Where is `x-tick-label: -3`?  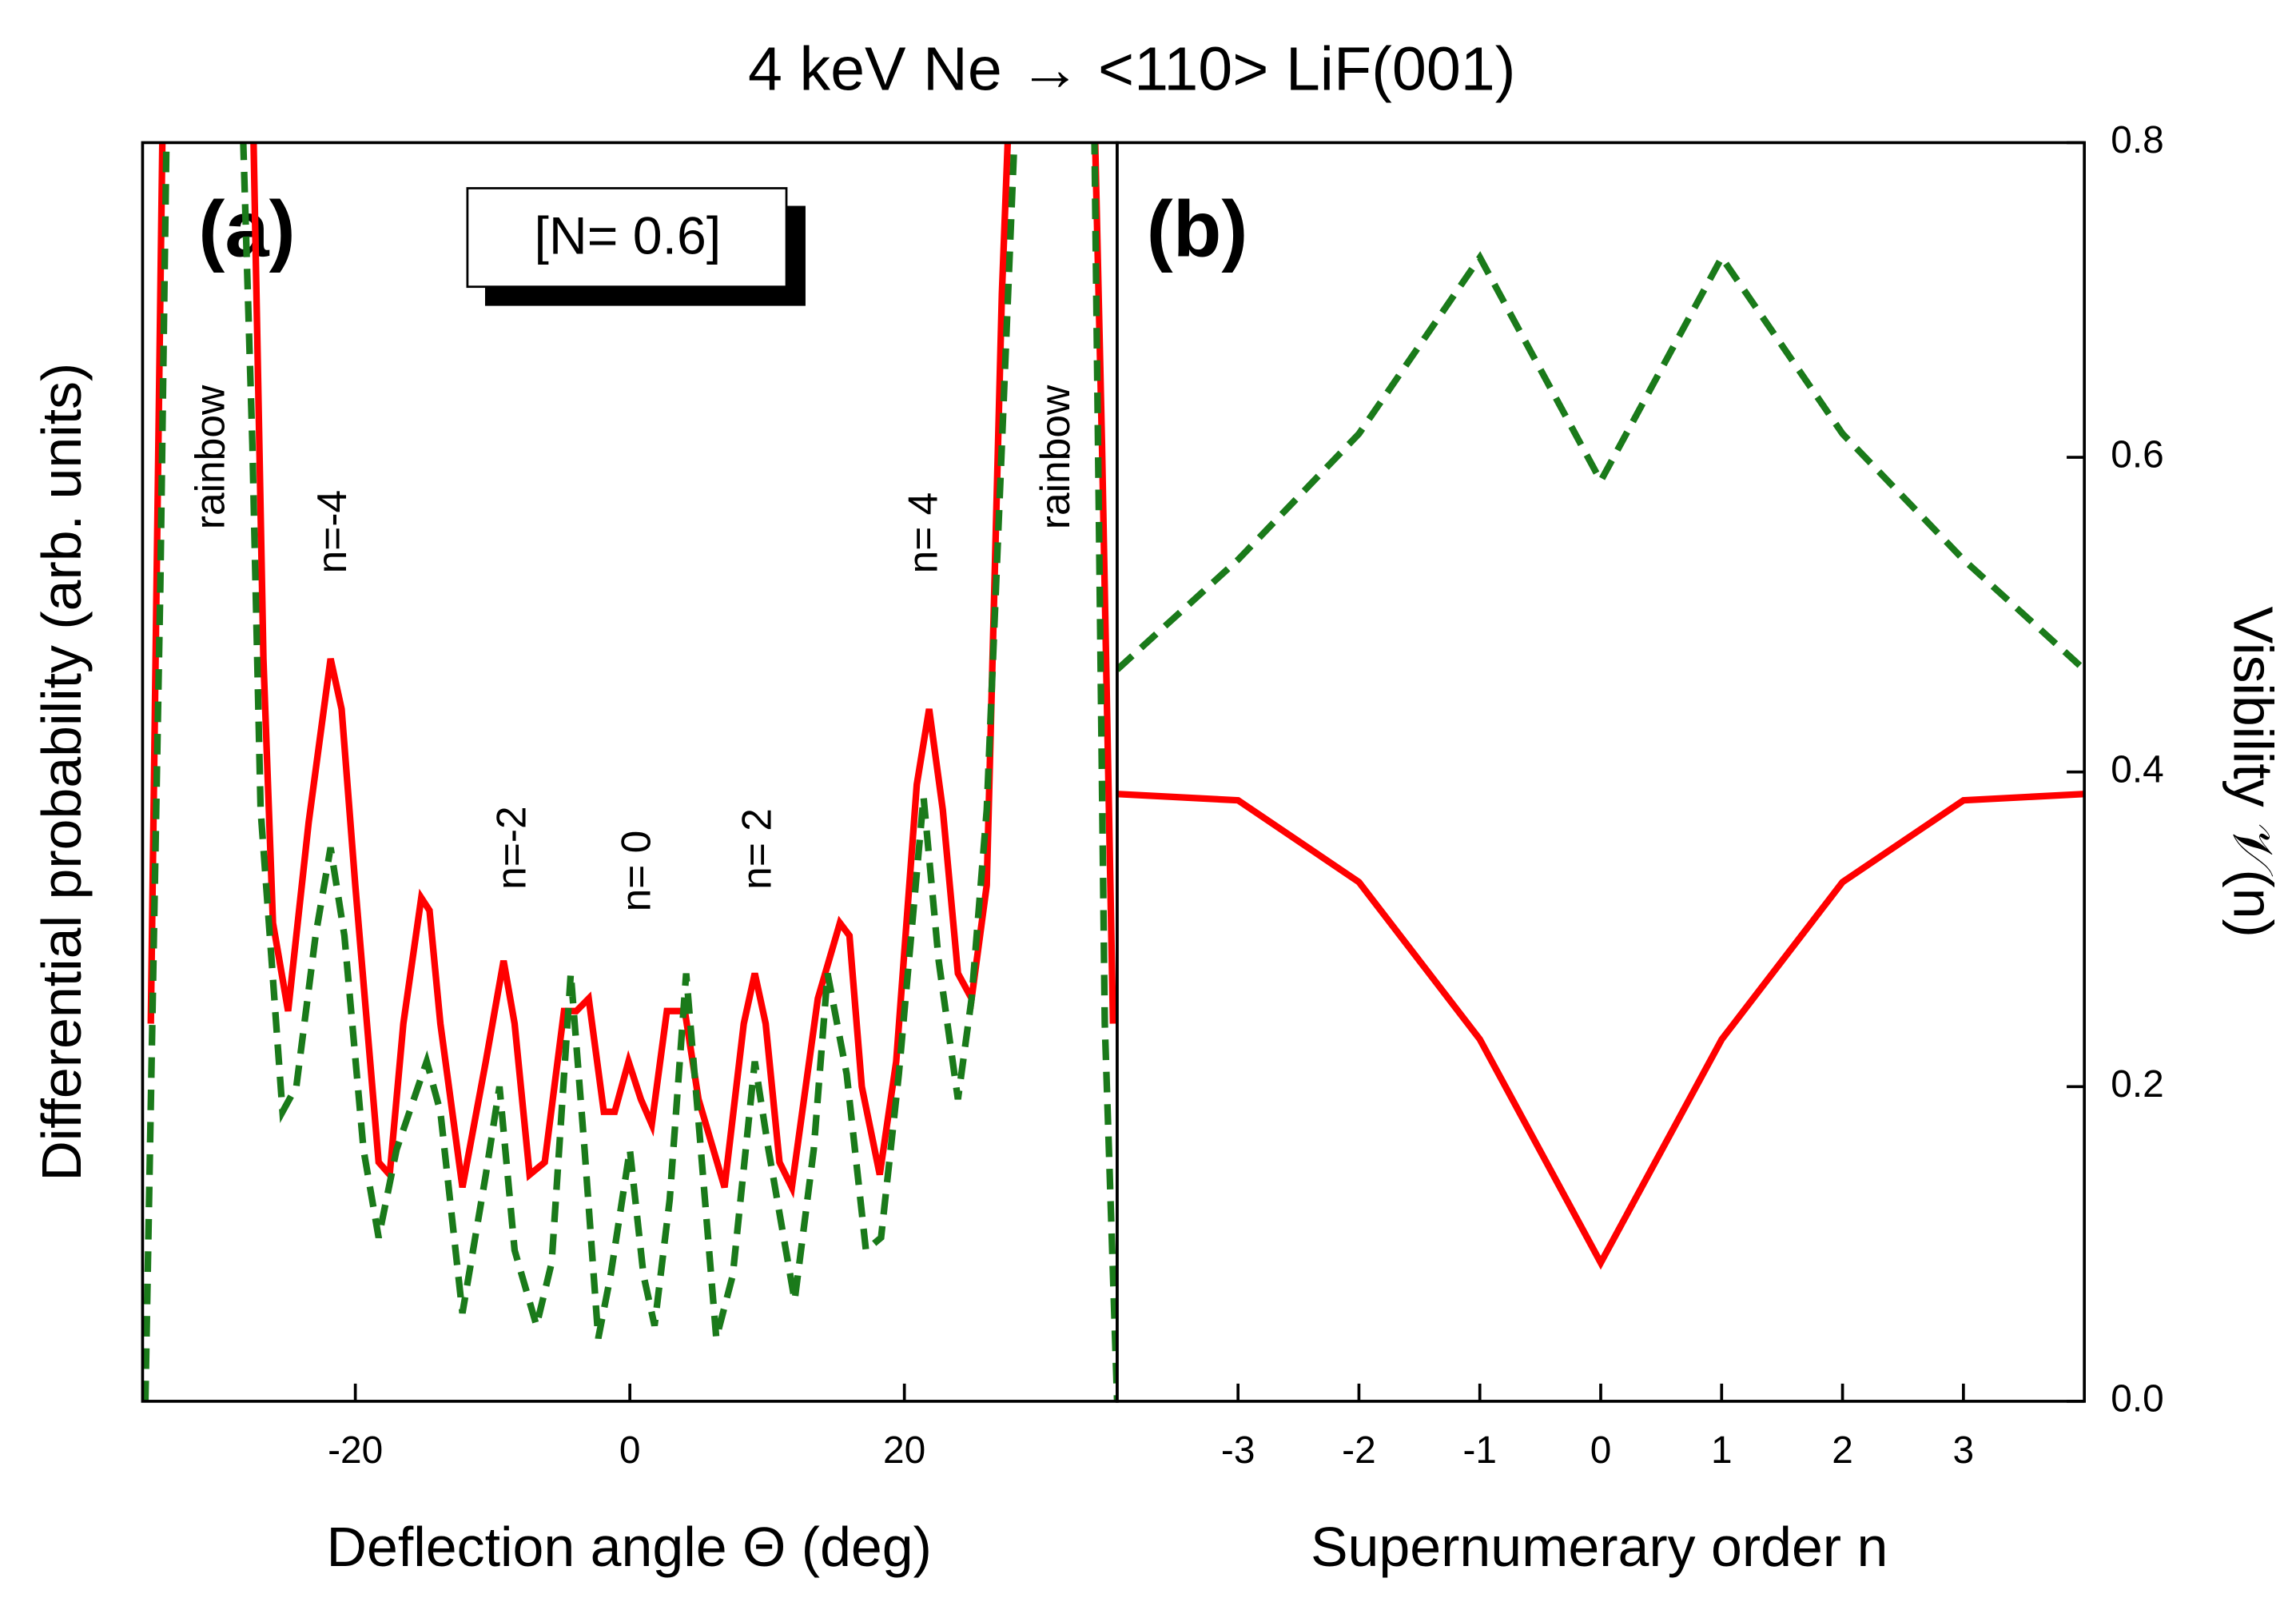 x-tick-label: -3 is located at coordinates (1238, 1450).